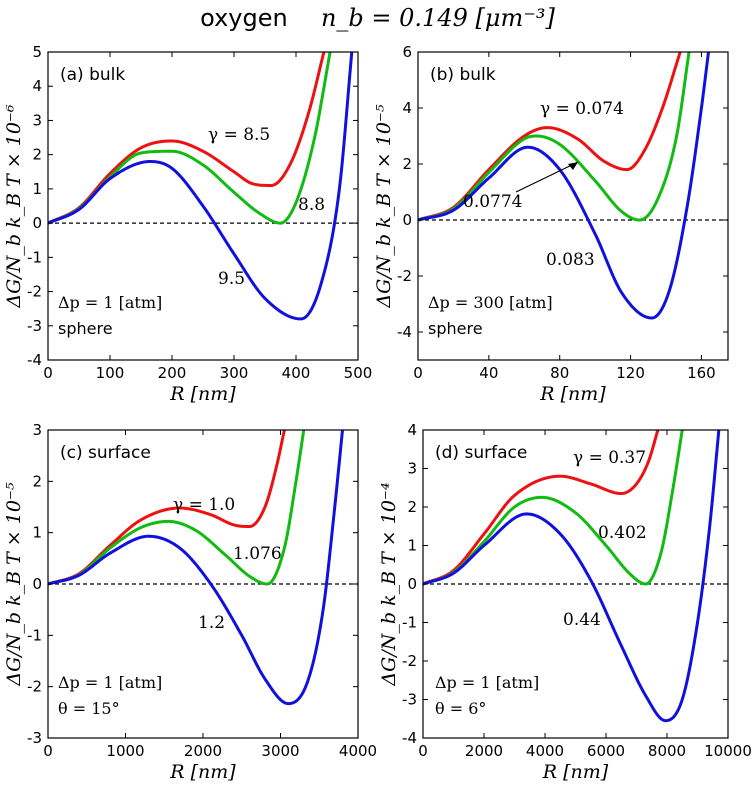  Describe the element at coordinates (541, 508) in the screenshot. I see `series-line-red` at that location.